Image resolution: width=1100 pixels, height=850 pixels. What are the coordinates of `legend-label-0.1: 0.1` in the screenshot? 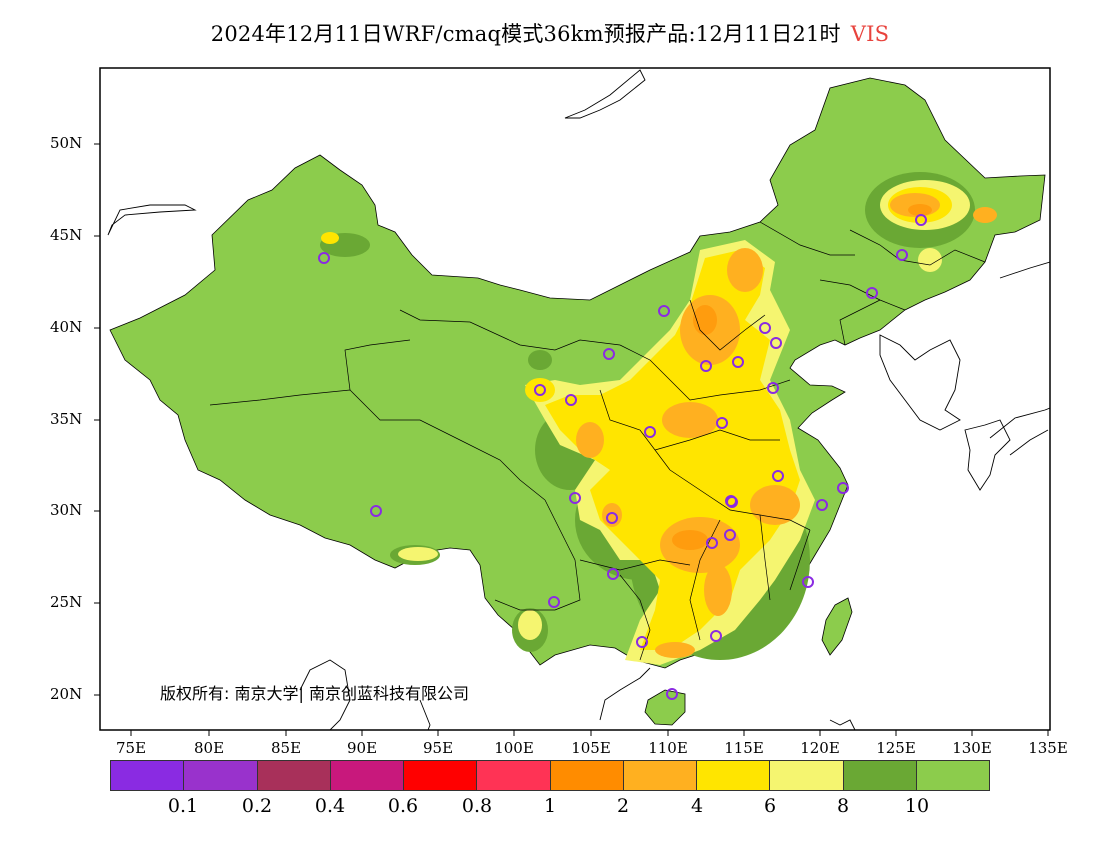 It's located at (183, 806).